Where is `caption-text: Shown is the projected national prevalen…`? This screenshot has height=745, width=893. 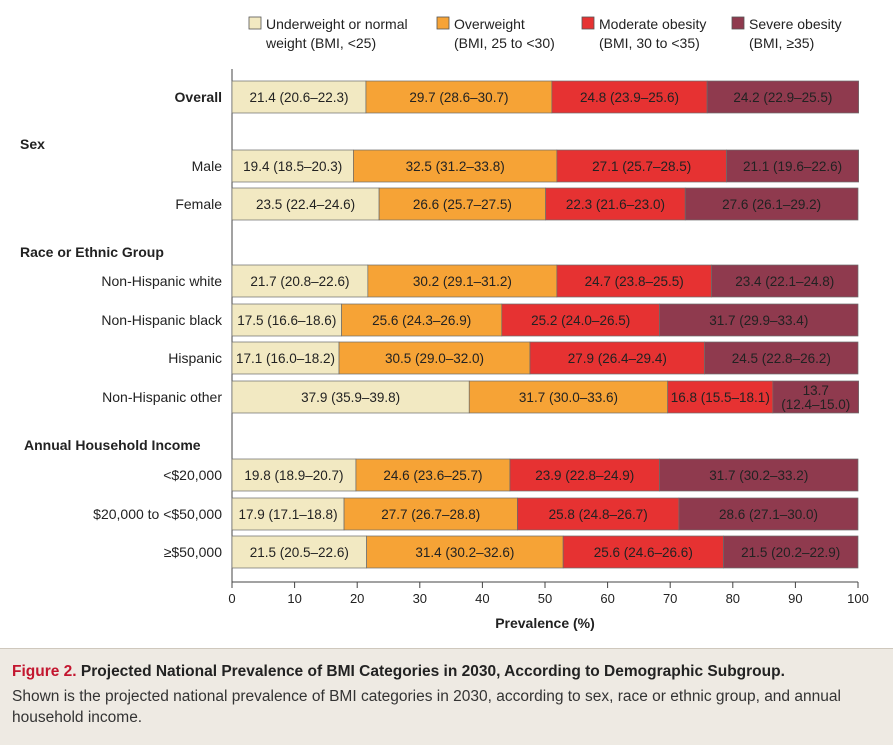
caption-text: Shown is the projected national prevalen… is located at coordinates (426, 707).